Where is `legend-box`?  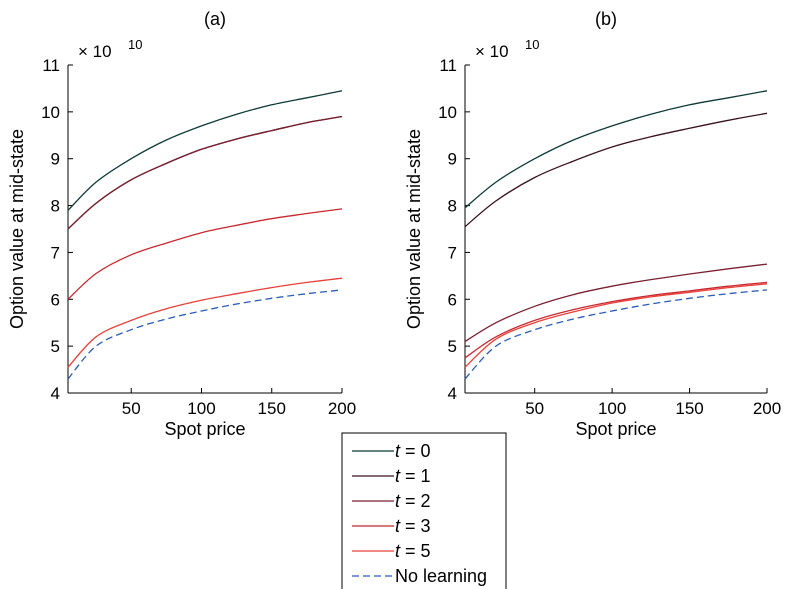 legend-box is located at coordinates (424, 510).